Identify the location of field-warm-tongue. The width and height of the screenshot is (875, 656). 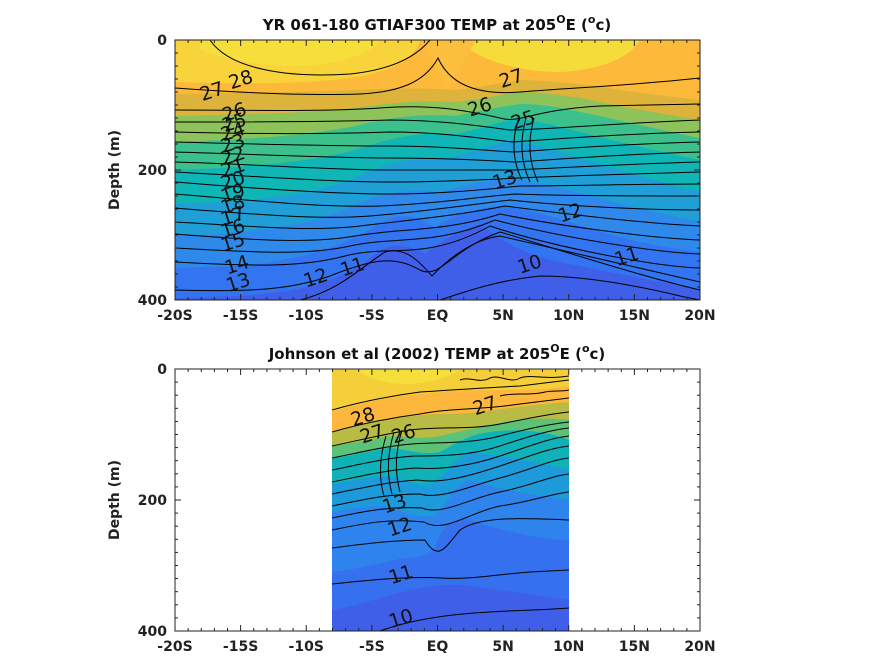
(448, 65).